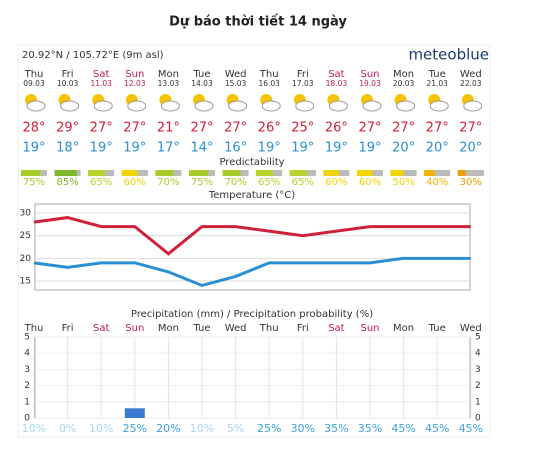 The width and height of the screenshot is (533, 463). I want to click on y-tick-label: 4, so click(27, 354).